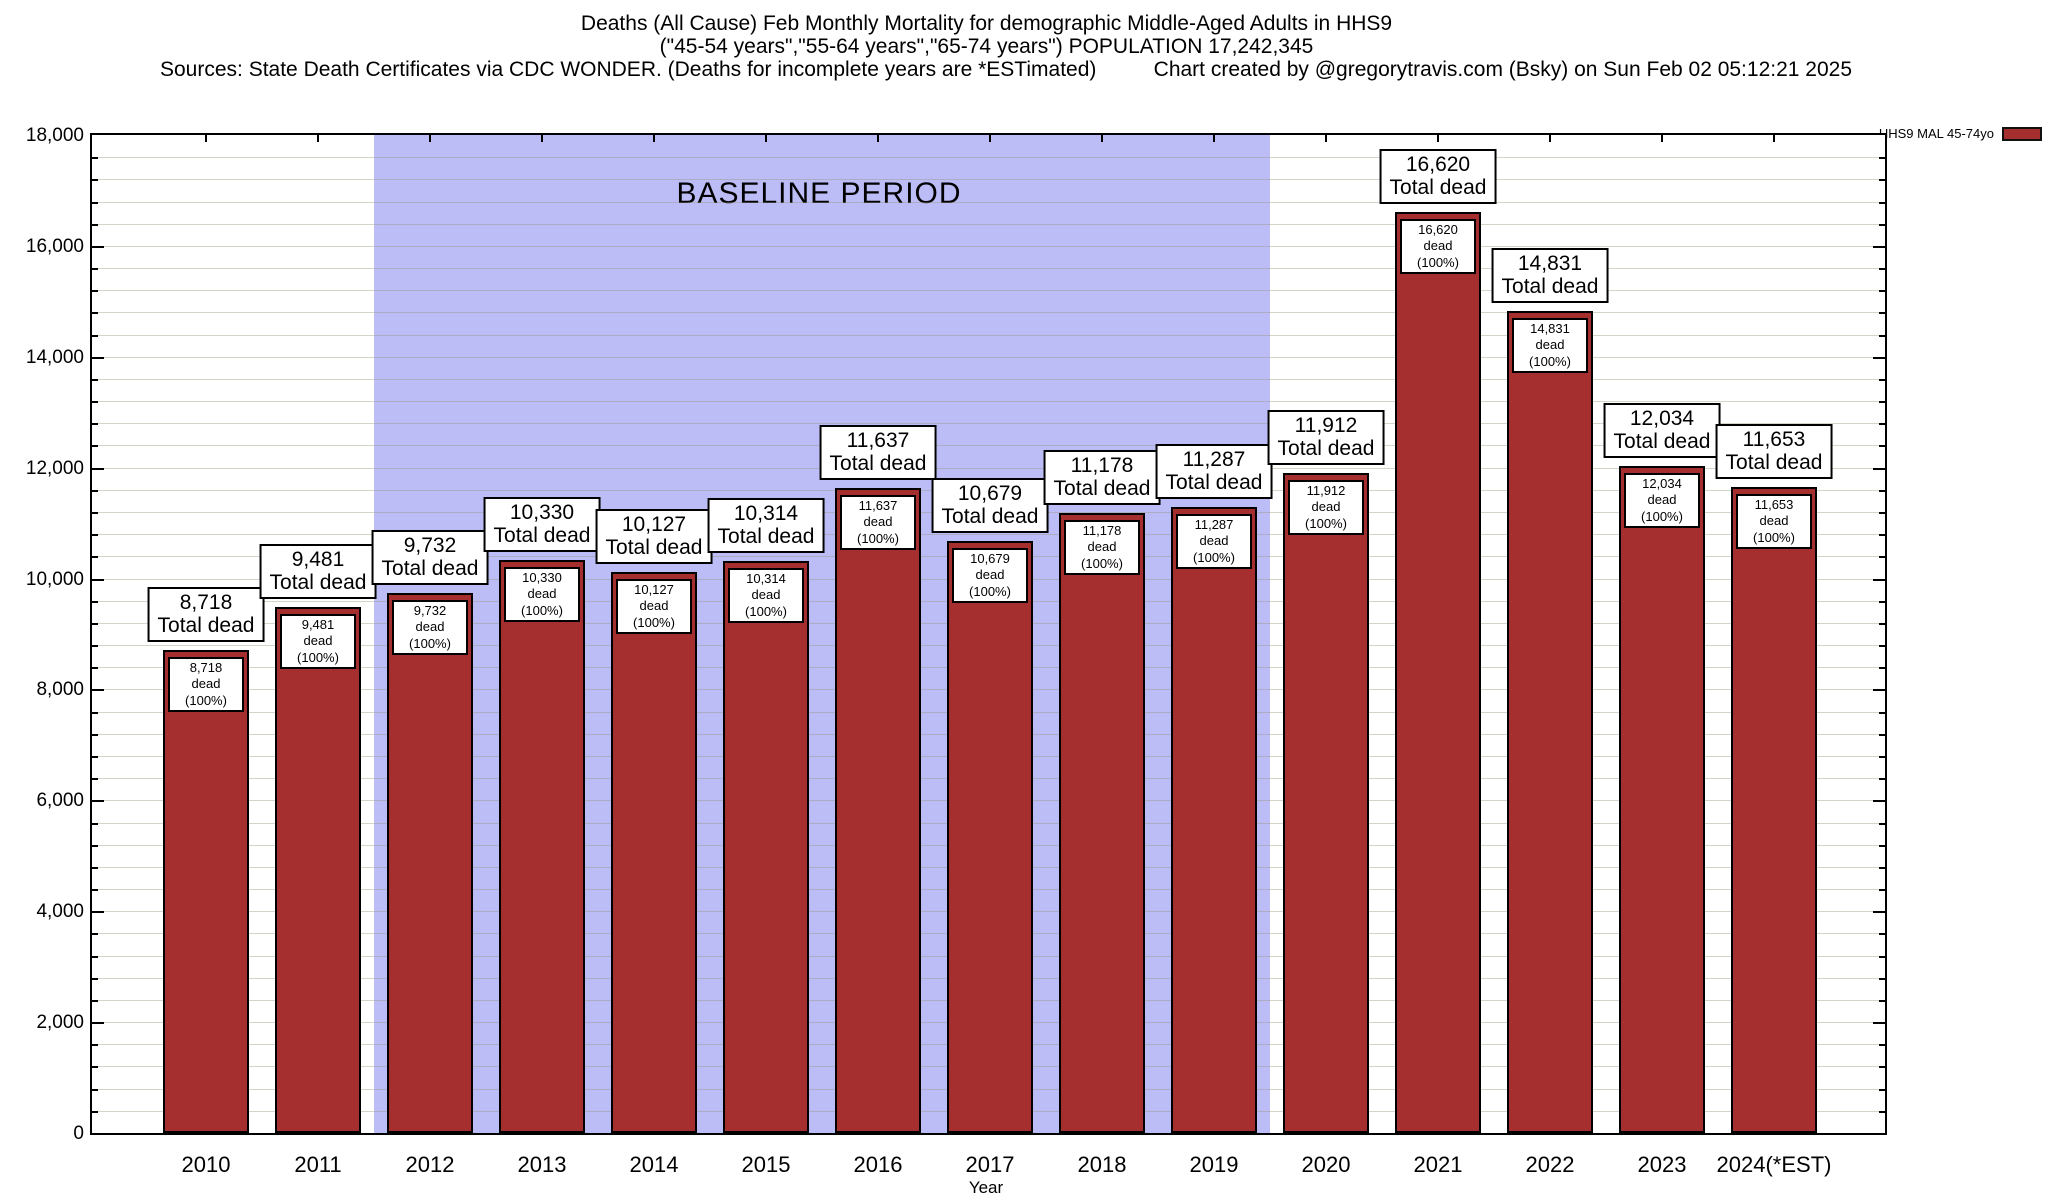  Describe the element at coordinates (878, 452) in the screenshot. I see `bar-total-label: 11,637 Total dead` at that location.